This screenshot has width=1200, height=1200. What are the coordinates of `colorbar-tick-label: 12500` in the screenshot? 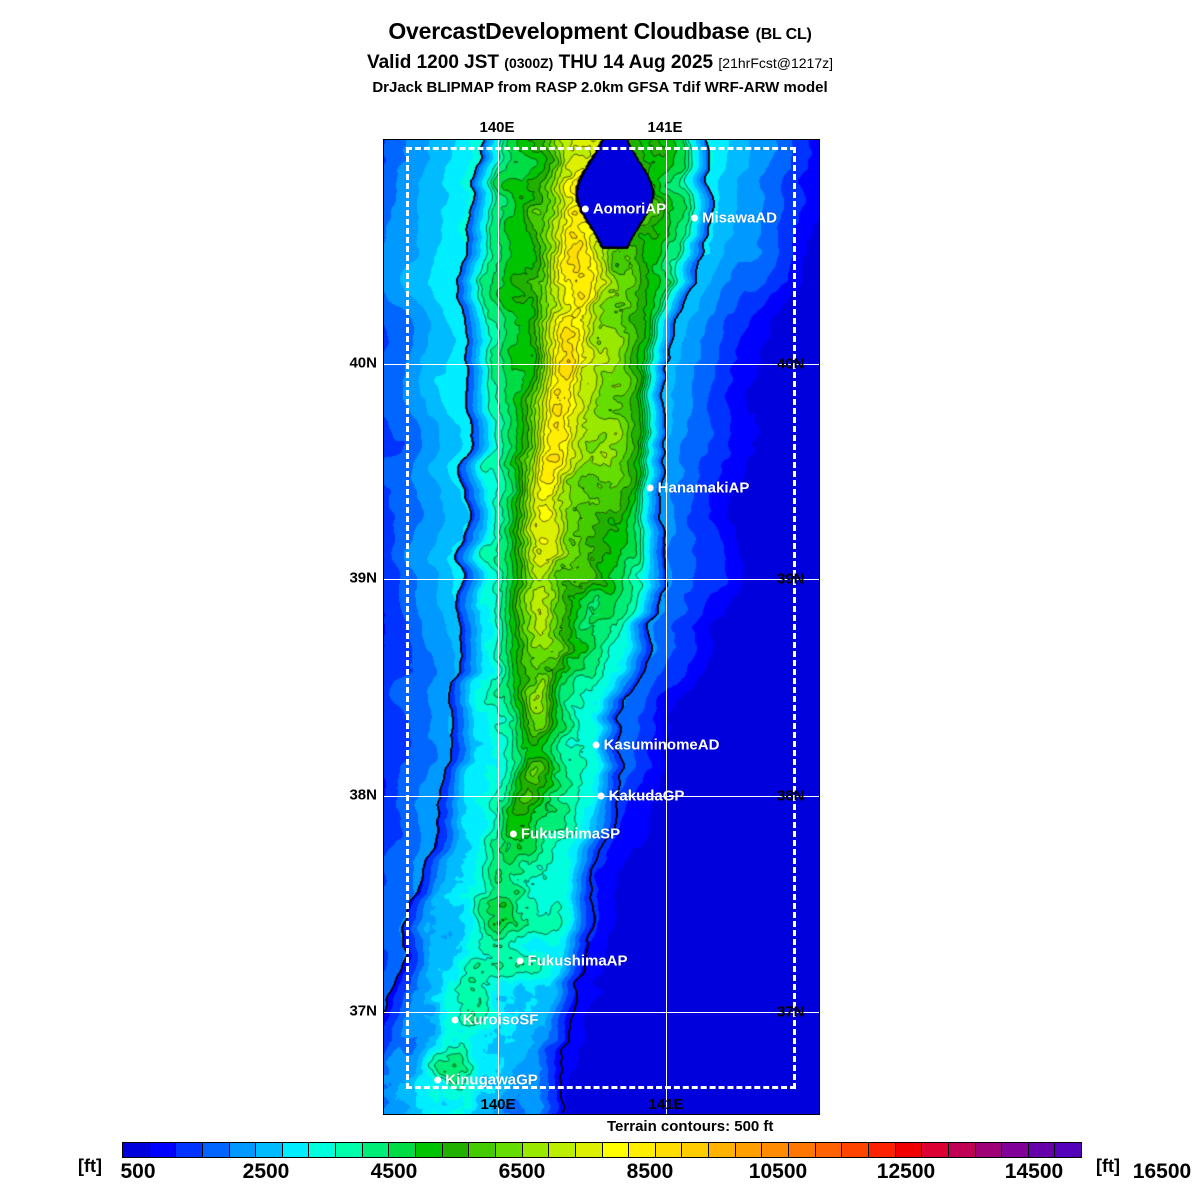 It's located at (906, 1171).